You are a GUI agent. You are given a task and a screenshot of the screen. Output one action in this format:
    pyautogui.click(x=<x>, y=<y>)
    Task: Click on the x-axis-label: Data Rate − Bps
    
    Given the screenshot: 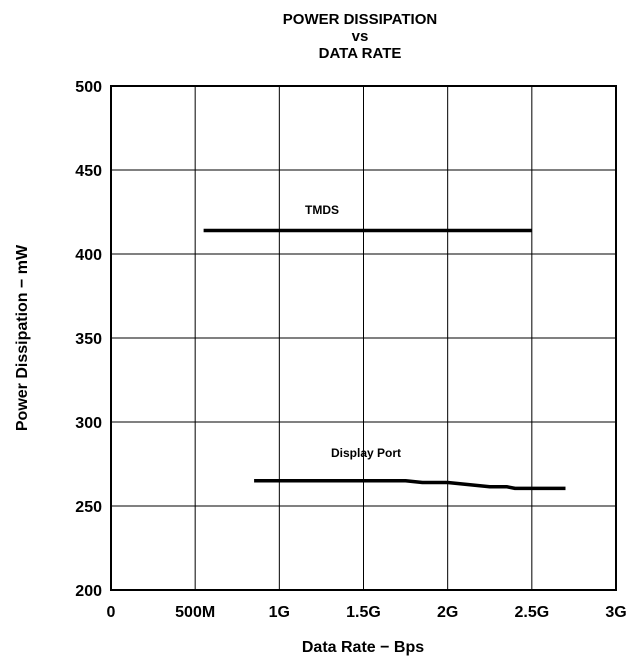 What is the action you would take?
    pyautogui.click(x=363, y=647)
    